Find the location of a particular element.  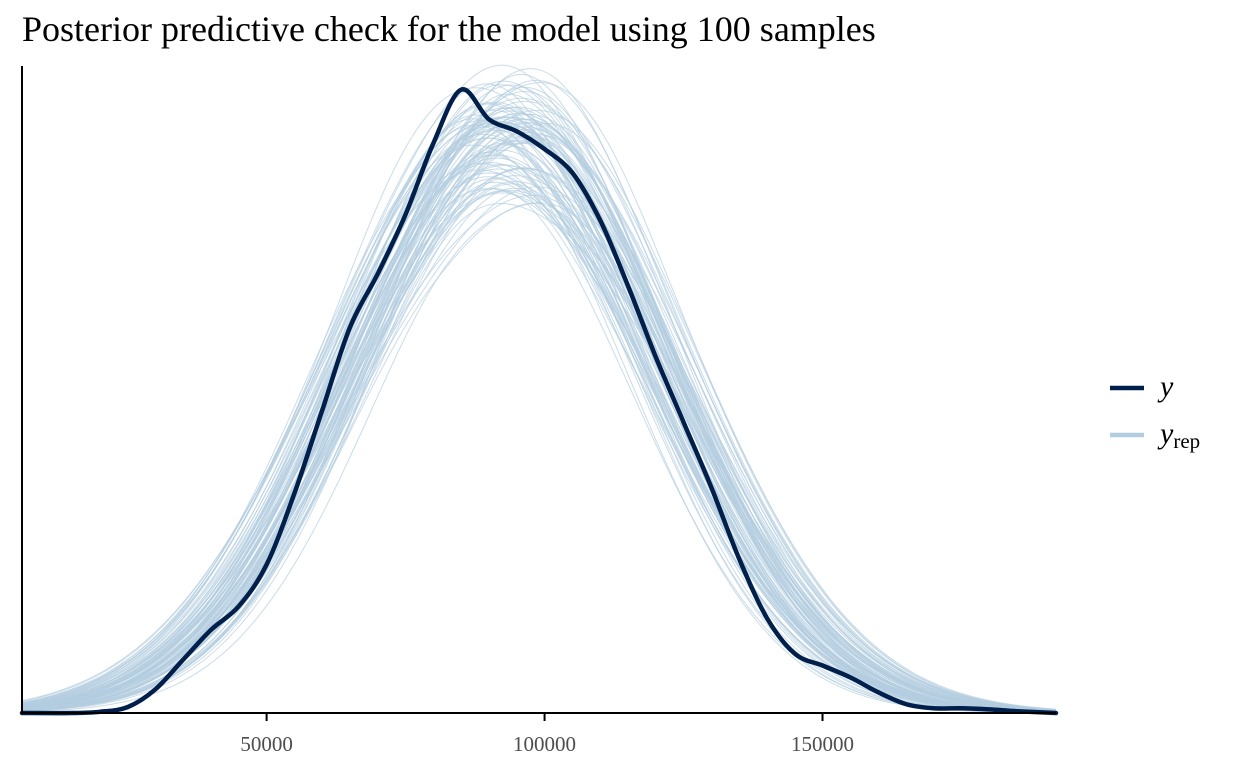

x-axis-ticks: 50000 100000 150000 is located at coordinates (547, 734).